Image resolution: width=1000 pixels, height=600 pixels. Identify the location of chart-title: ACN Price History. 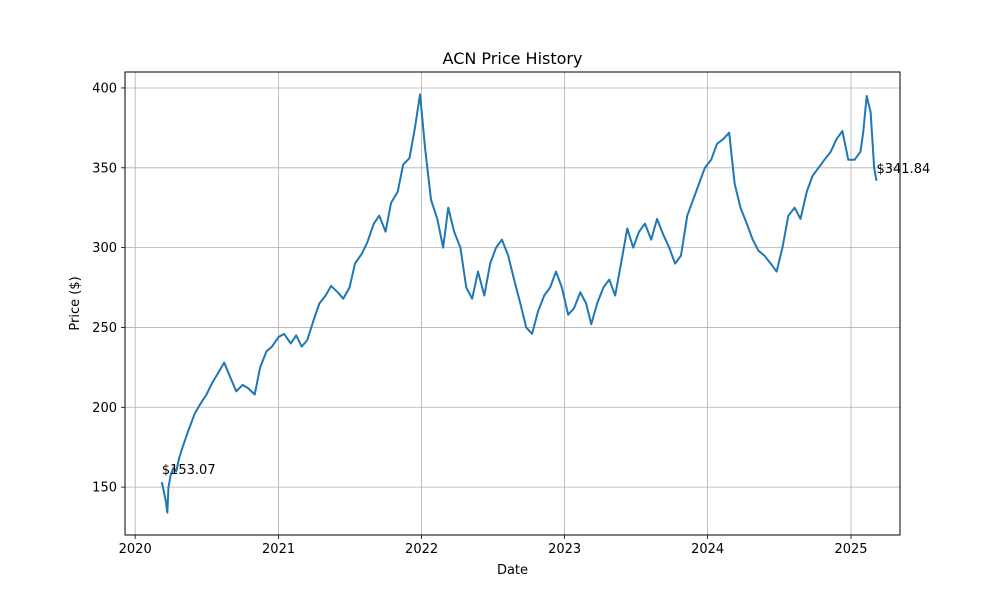
(513, 58).